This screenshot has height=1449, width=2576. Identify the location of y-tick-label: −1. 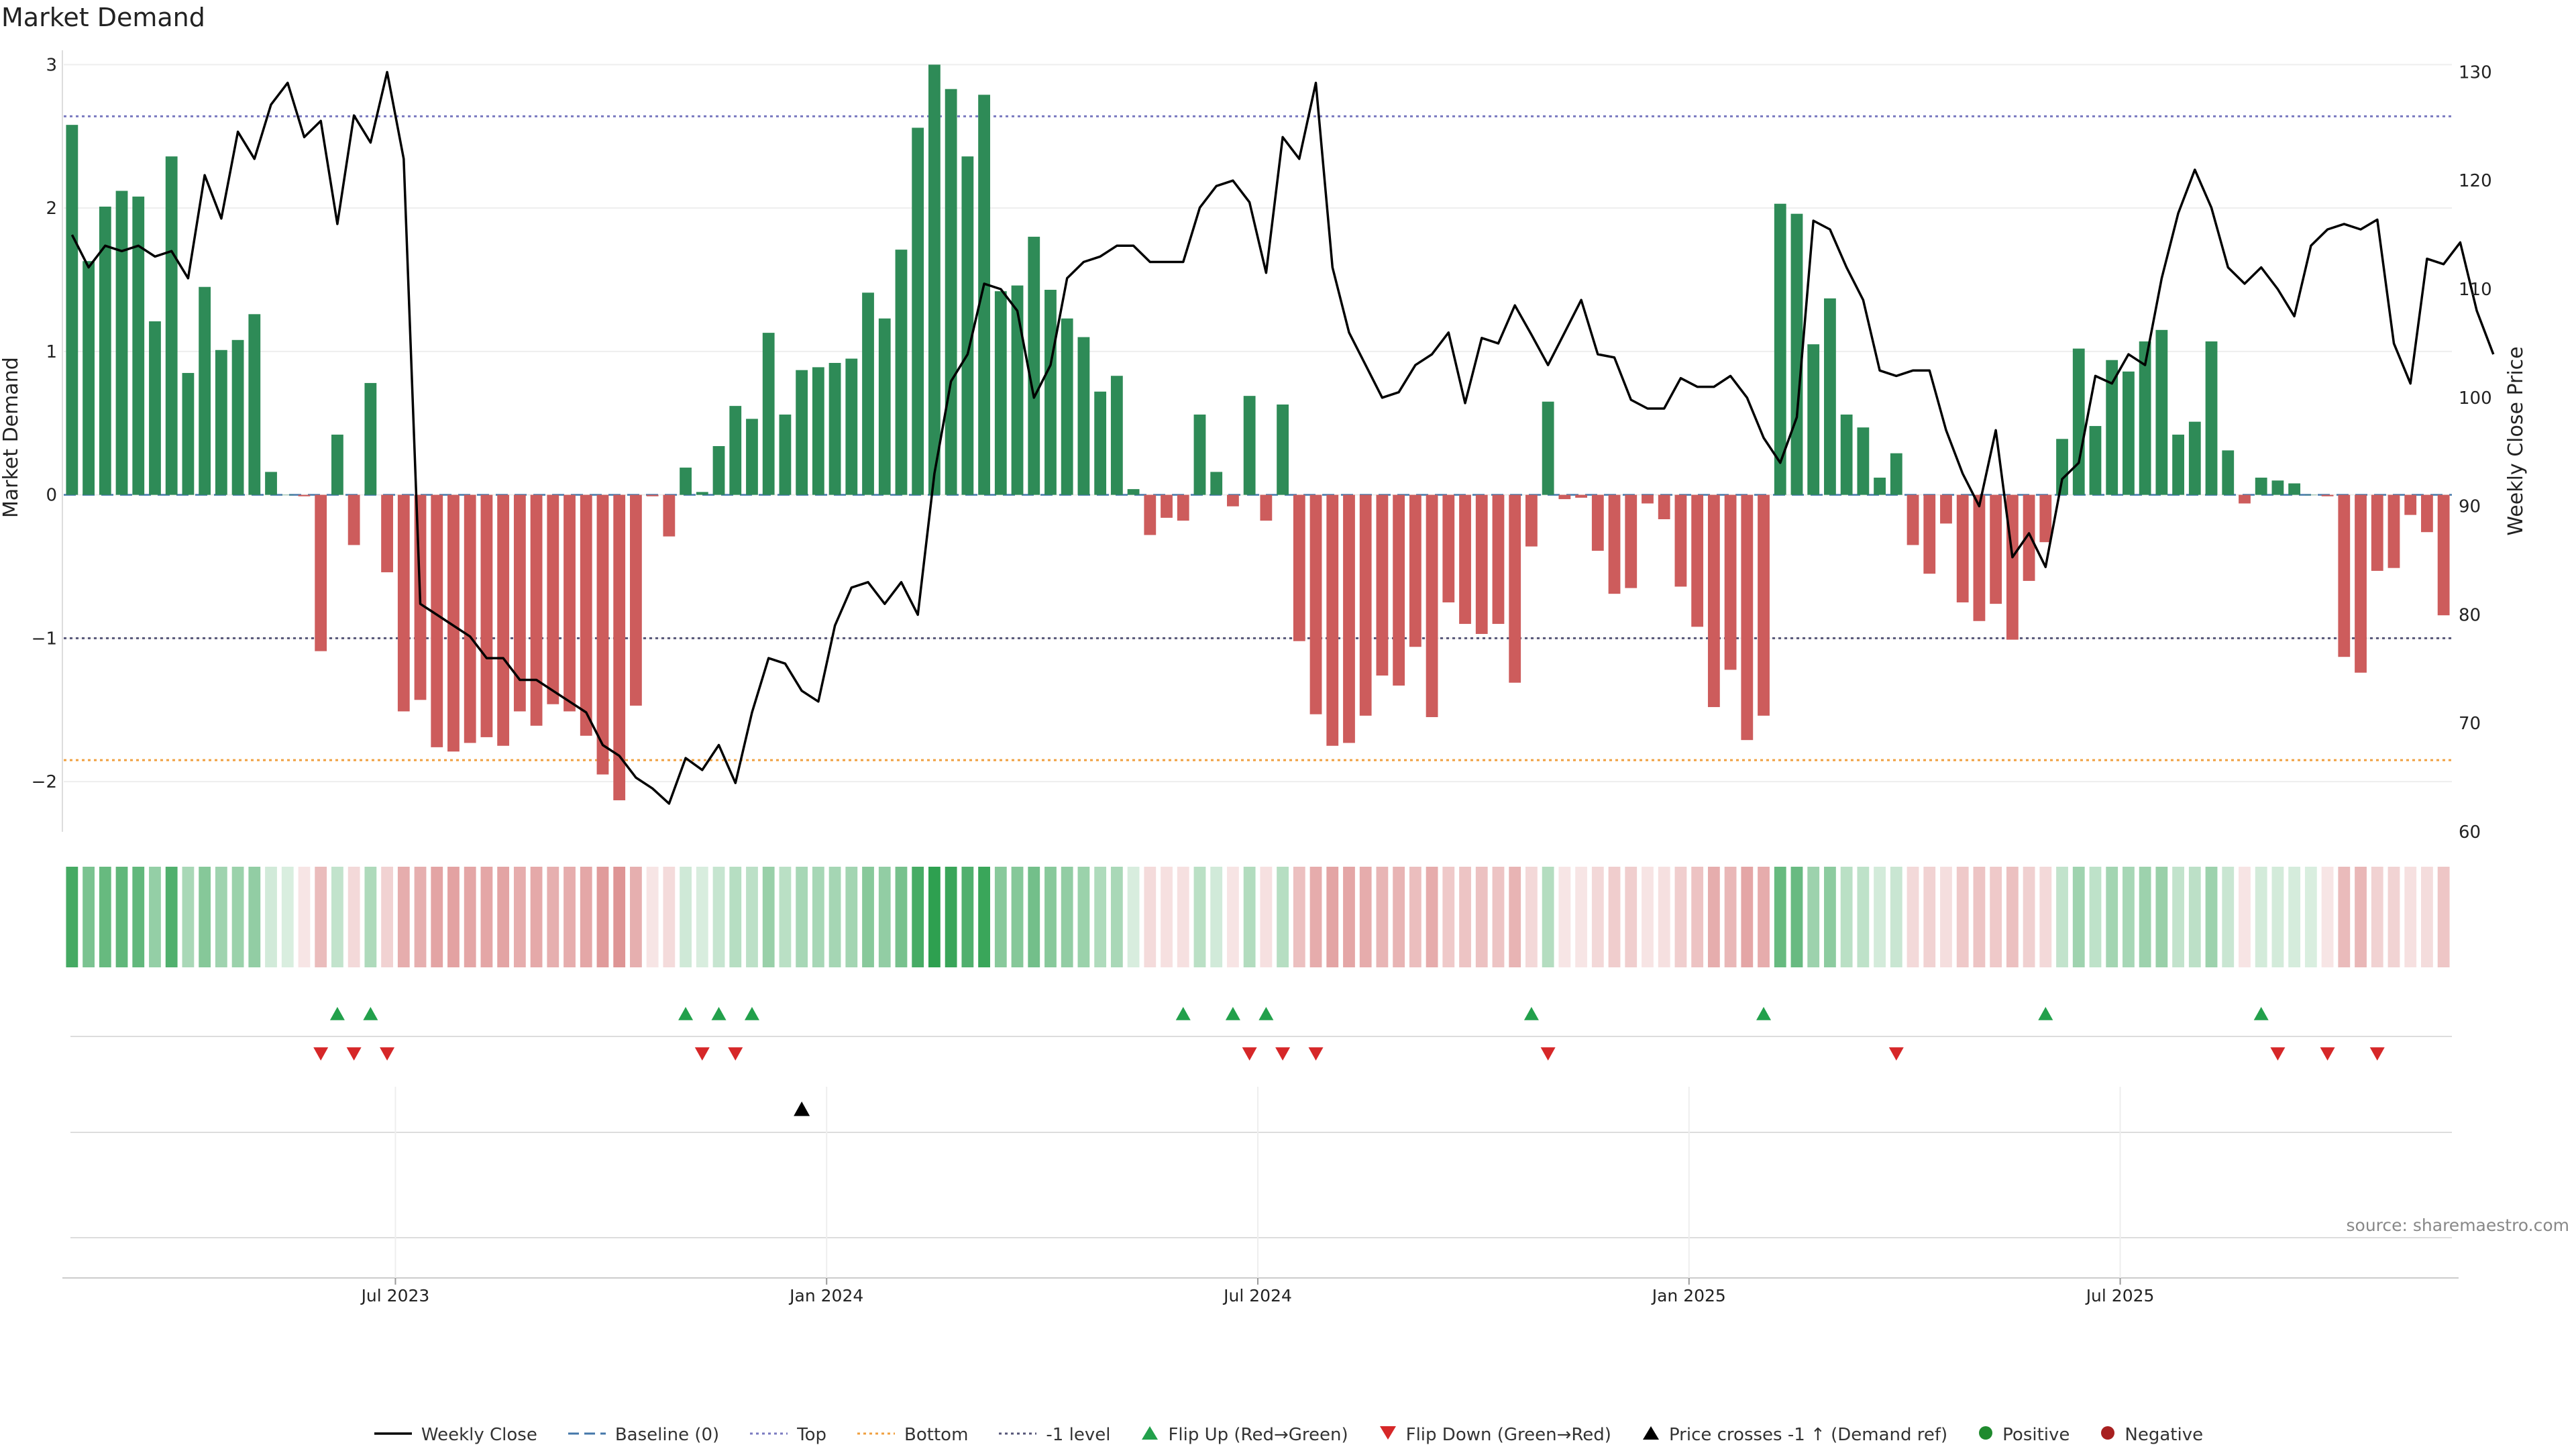
(44, 639).